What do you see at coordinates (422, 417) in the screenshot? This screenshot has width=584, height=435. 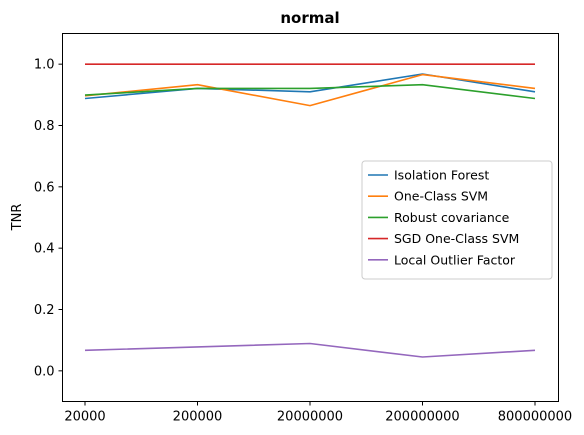 I see `x-tick-label: 200000000` at bounding box center [422, 417].